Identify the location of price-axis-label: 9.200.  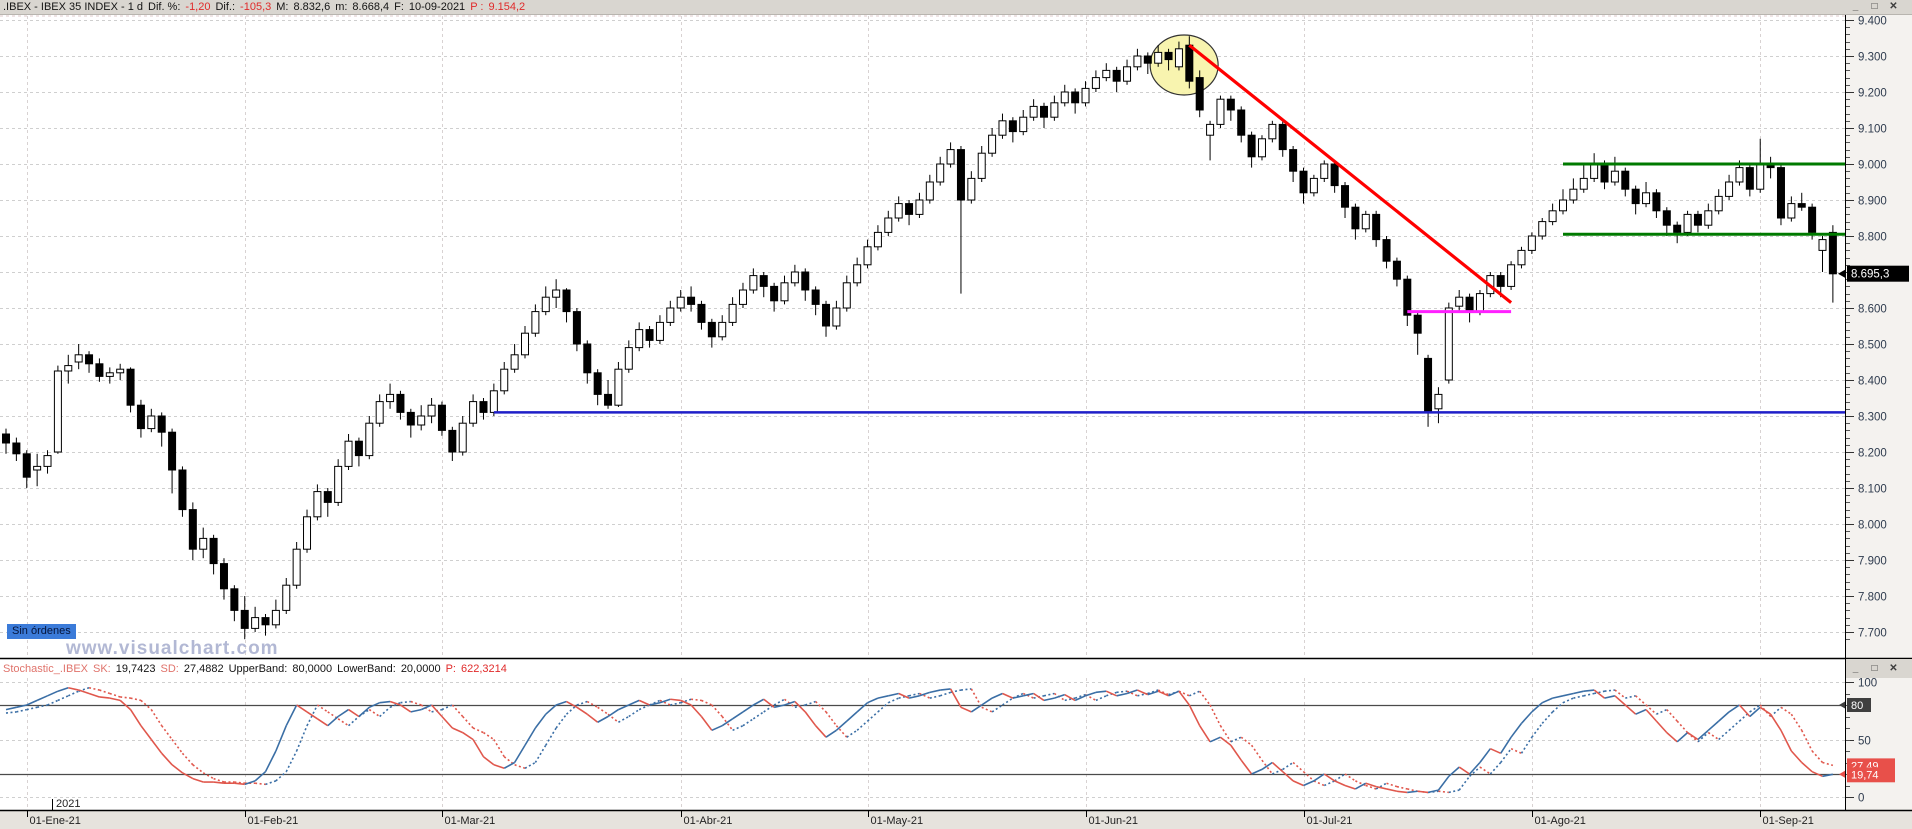
(1872, 94).